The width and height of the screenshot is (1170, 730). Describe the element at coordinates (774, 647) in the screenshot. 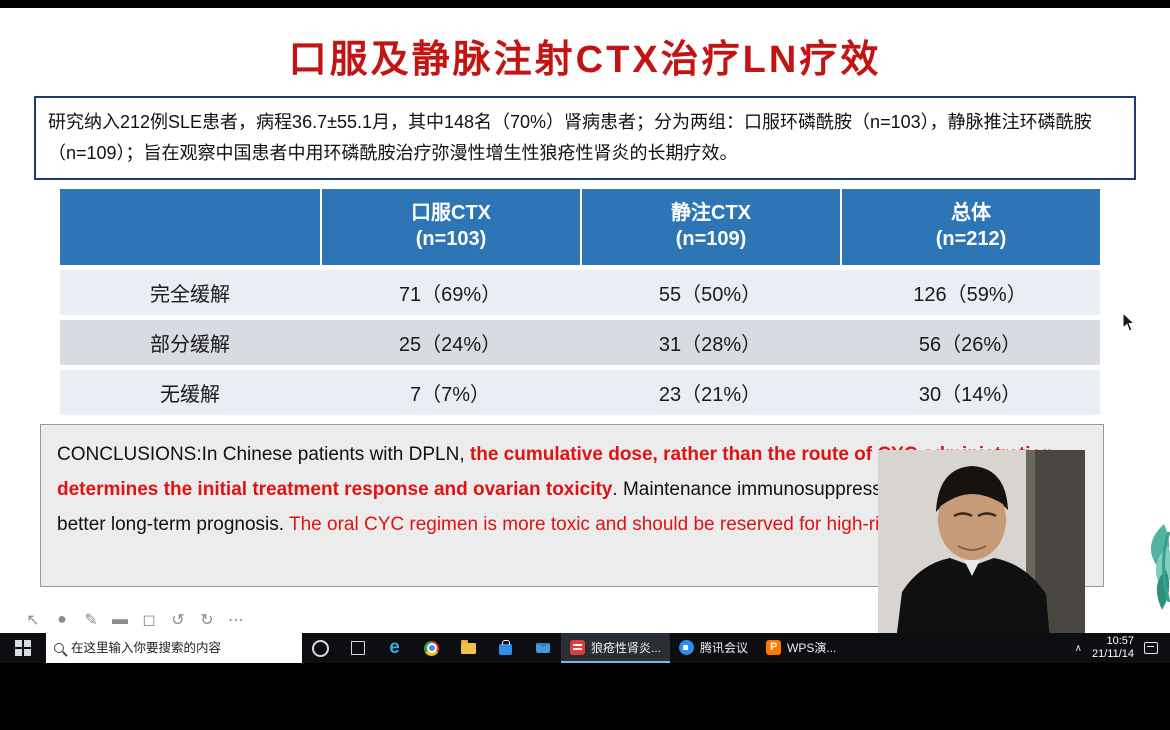

I see `wps-presentation-icon` at that location.